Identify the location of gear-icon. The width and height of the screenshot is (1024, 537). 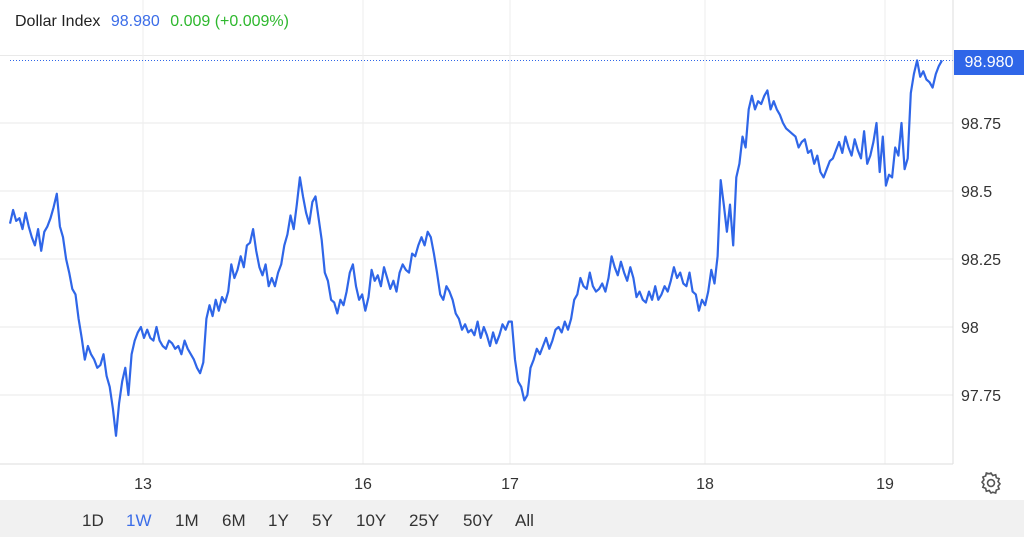
(991, 483).